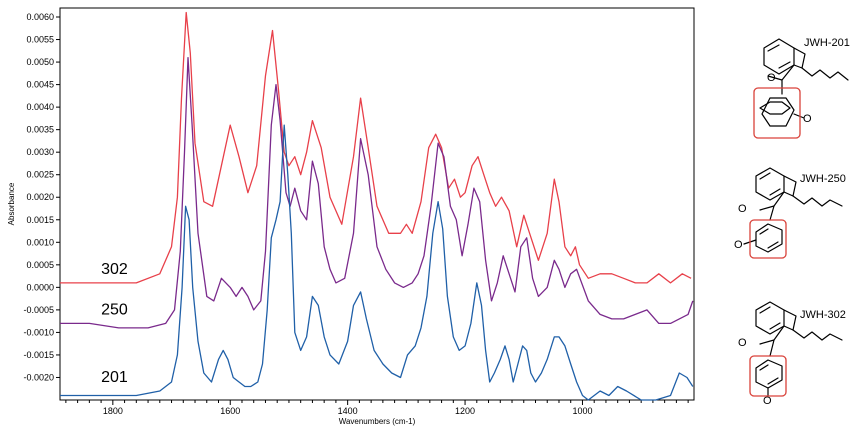 The width and height of the screenshot is (850, 428). I want to click on y-tick-label: -0.0005, so click(38, 310).